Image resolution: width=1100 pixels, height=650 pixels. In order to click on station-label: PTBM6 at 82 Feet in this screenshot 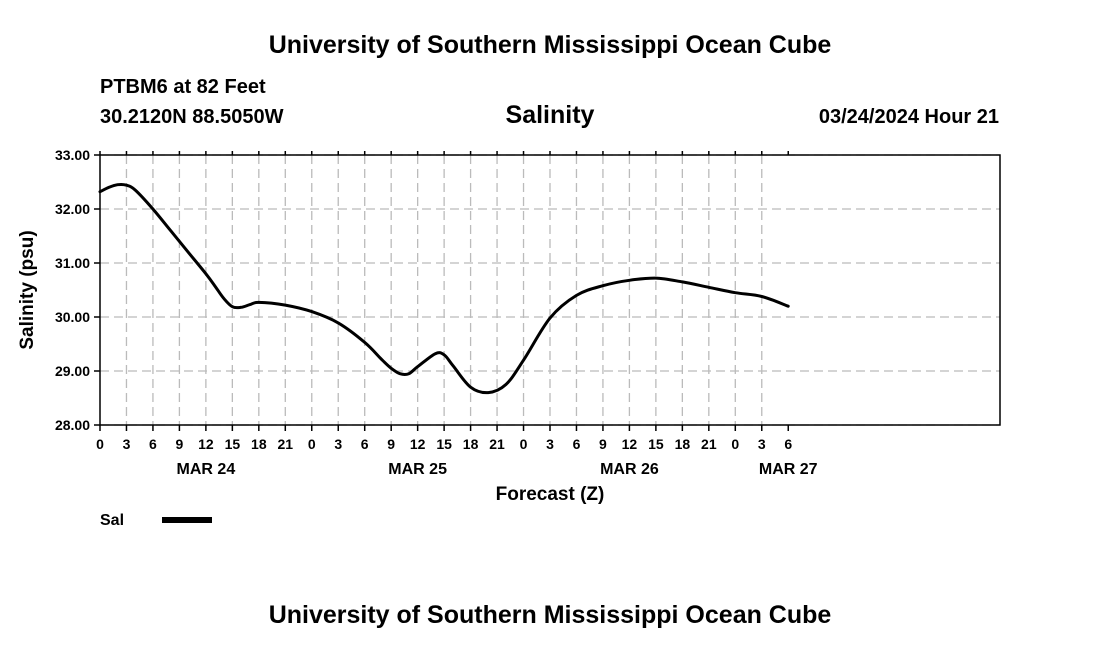, I will do `click(183, 87)`.